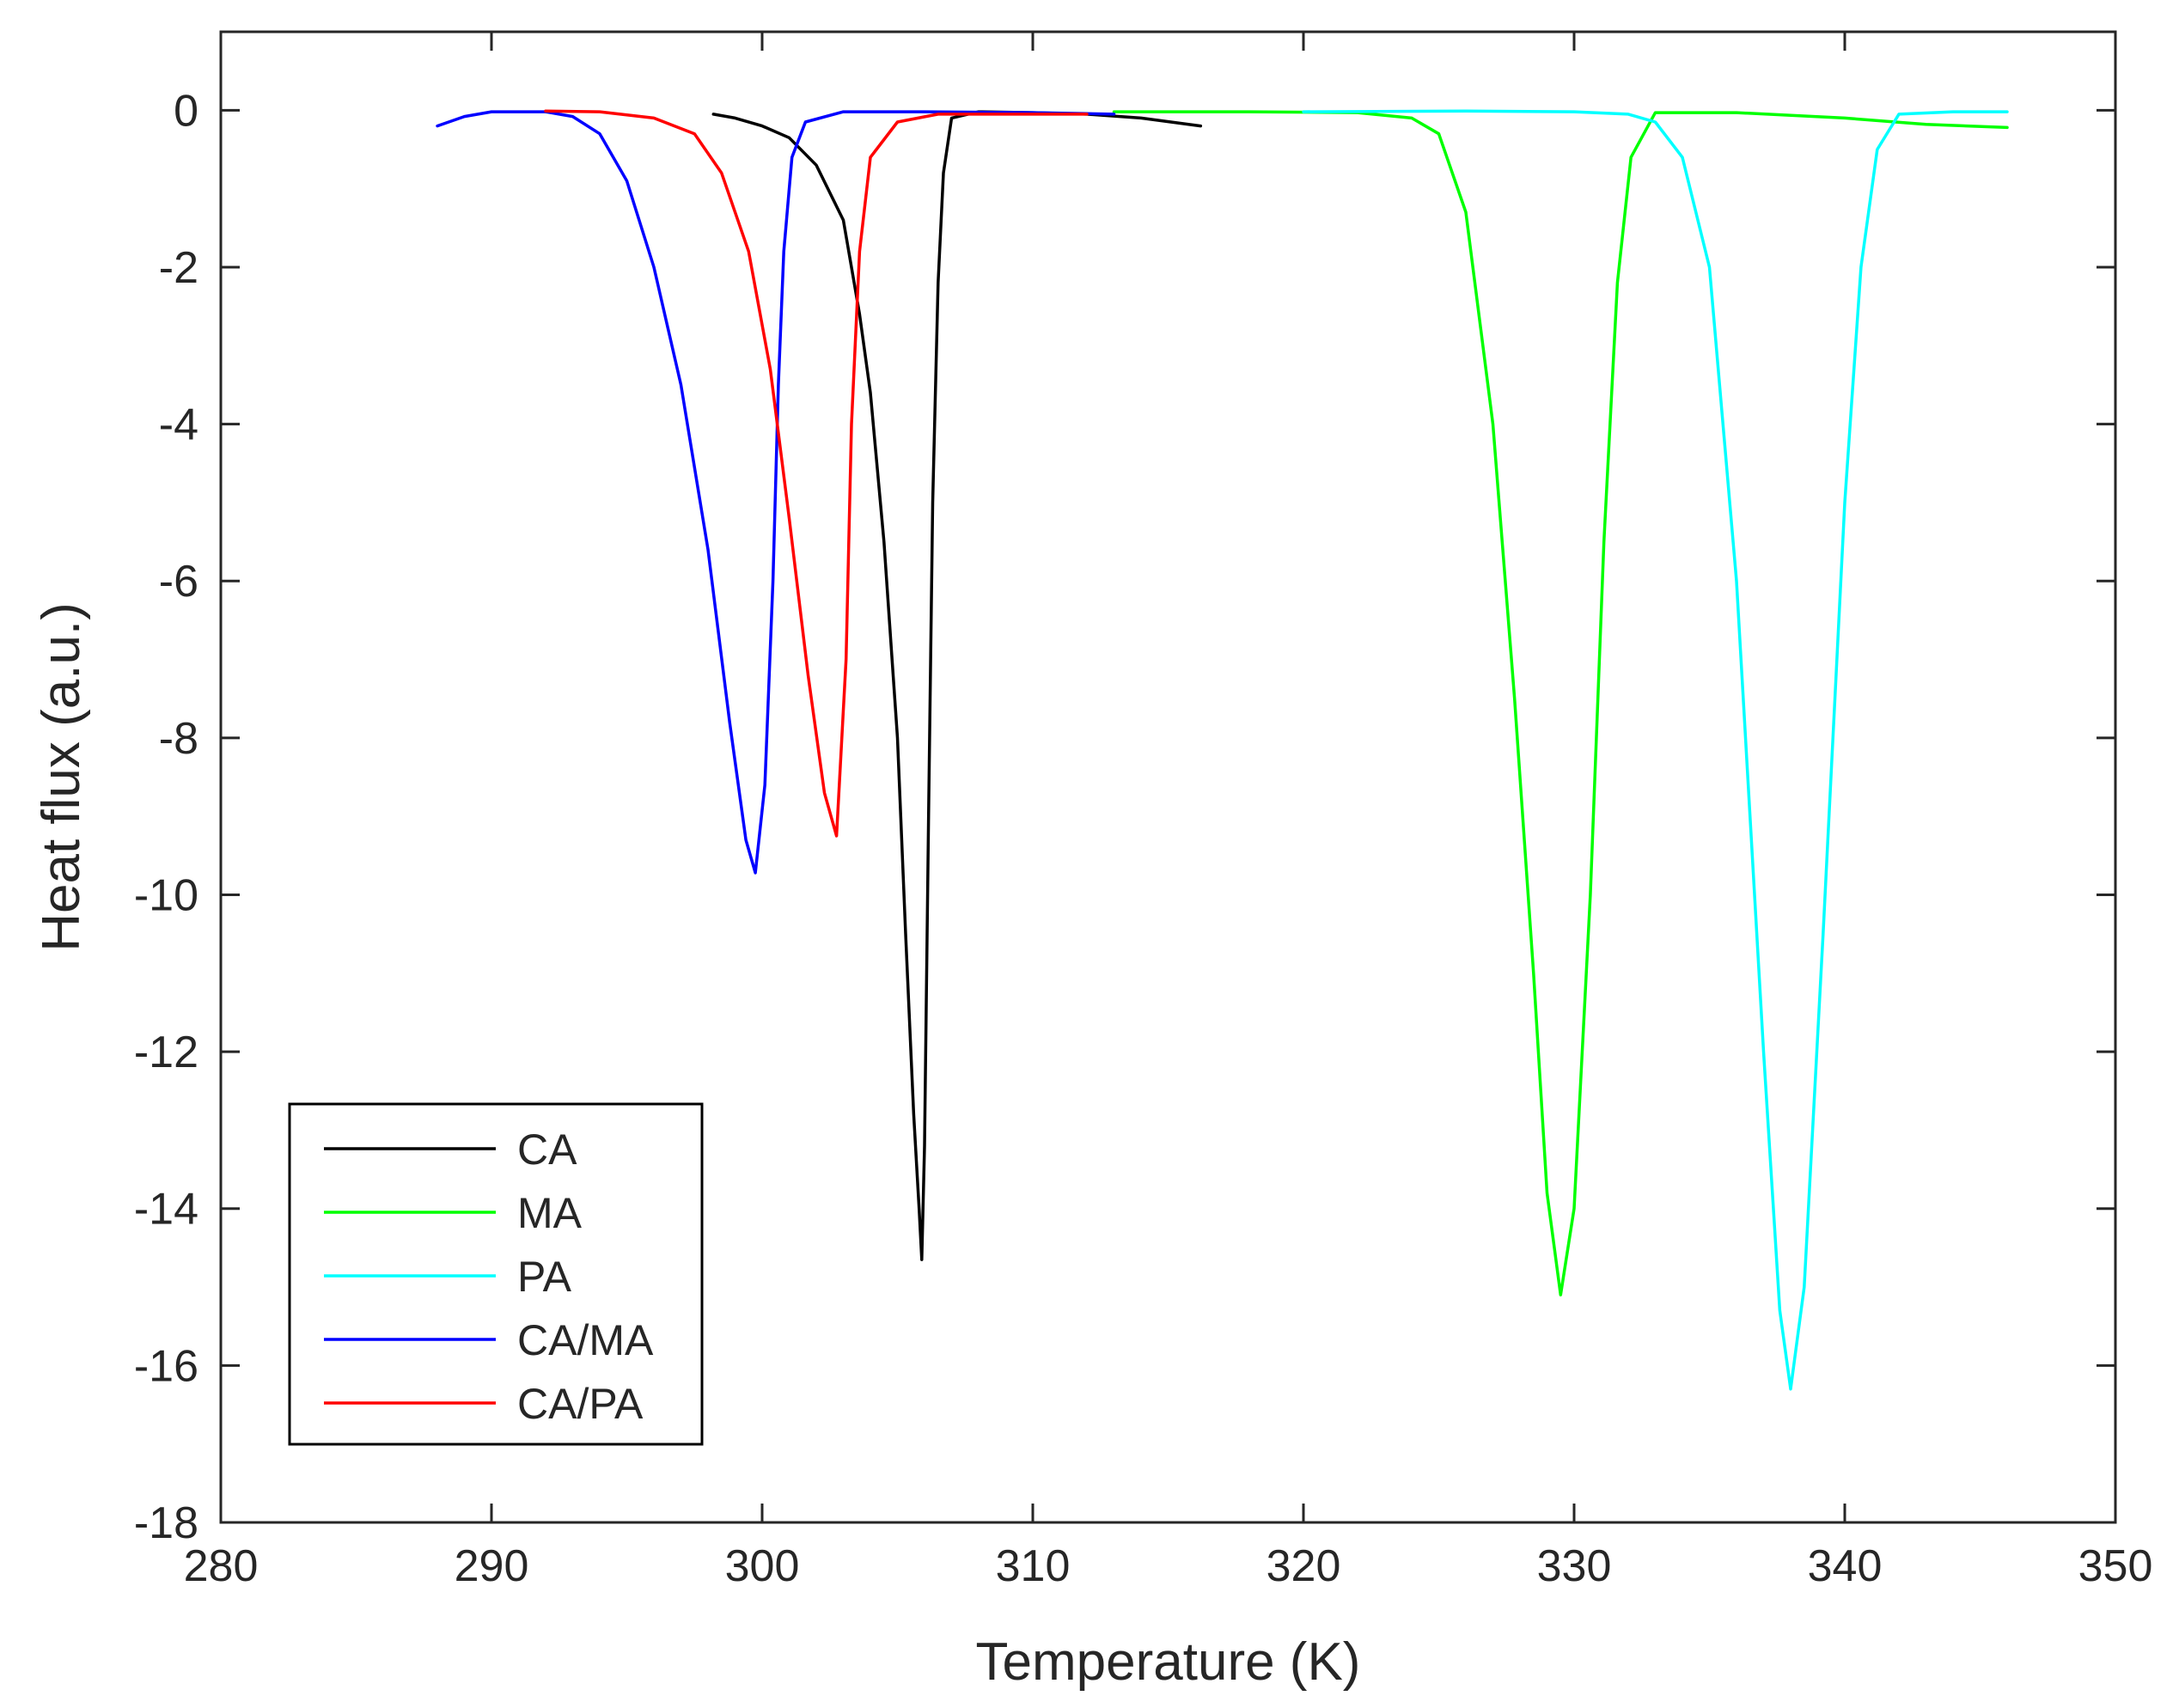 This screenshot has width=2179, height=1708. What do you see at coordinates (550, 1213) in the screenshot?
I see `legend-label: MA` at bounding box center [550, 1213].